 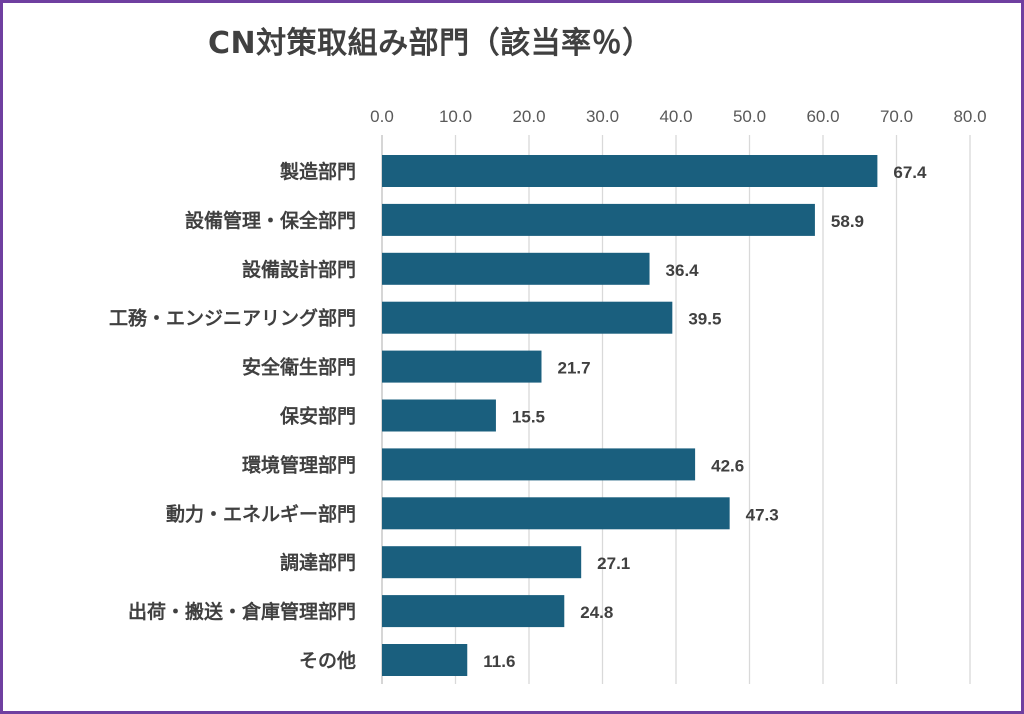 I want to click on value-label: 36.4, so click(x=683, y=270).